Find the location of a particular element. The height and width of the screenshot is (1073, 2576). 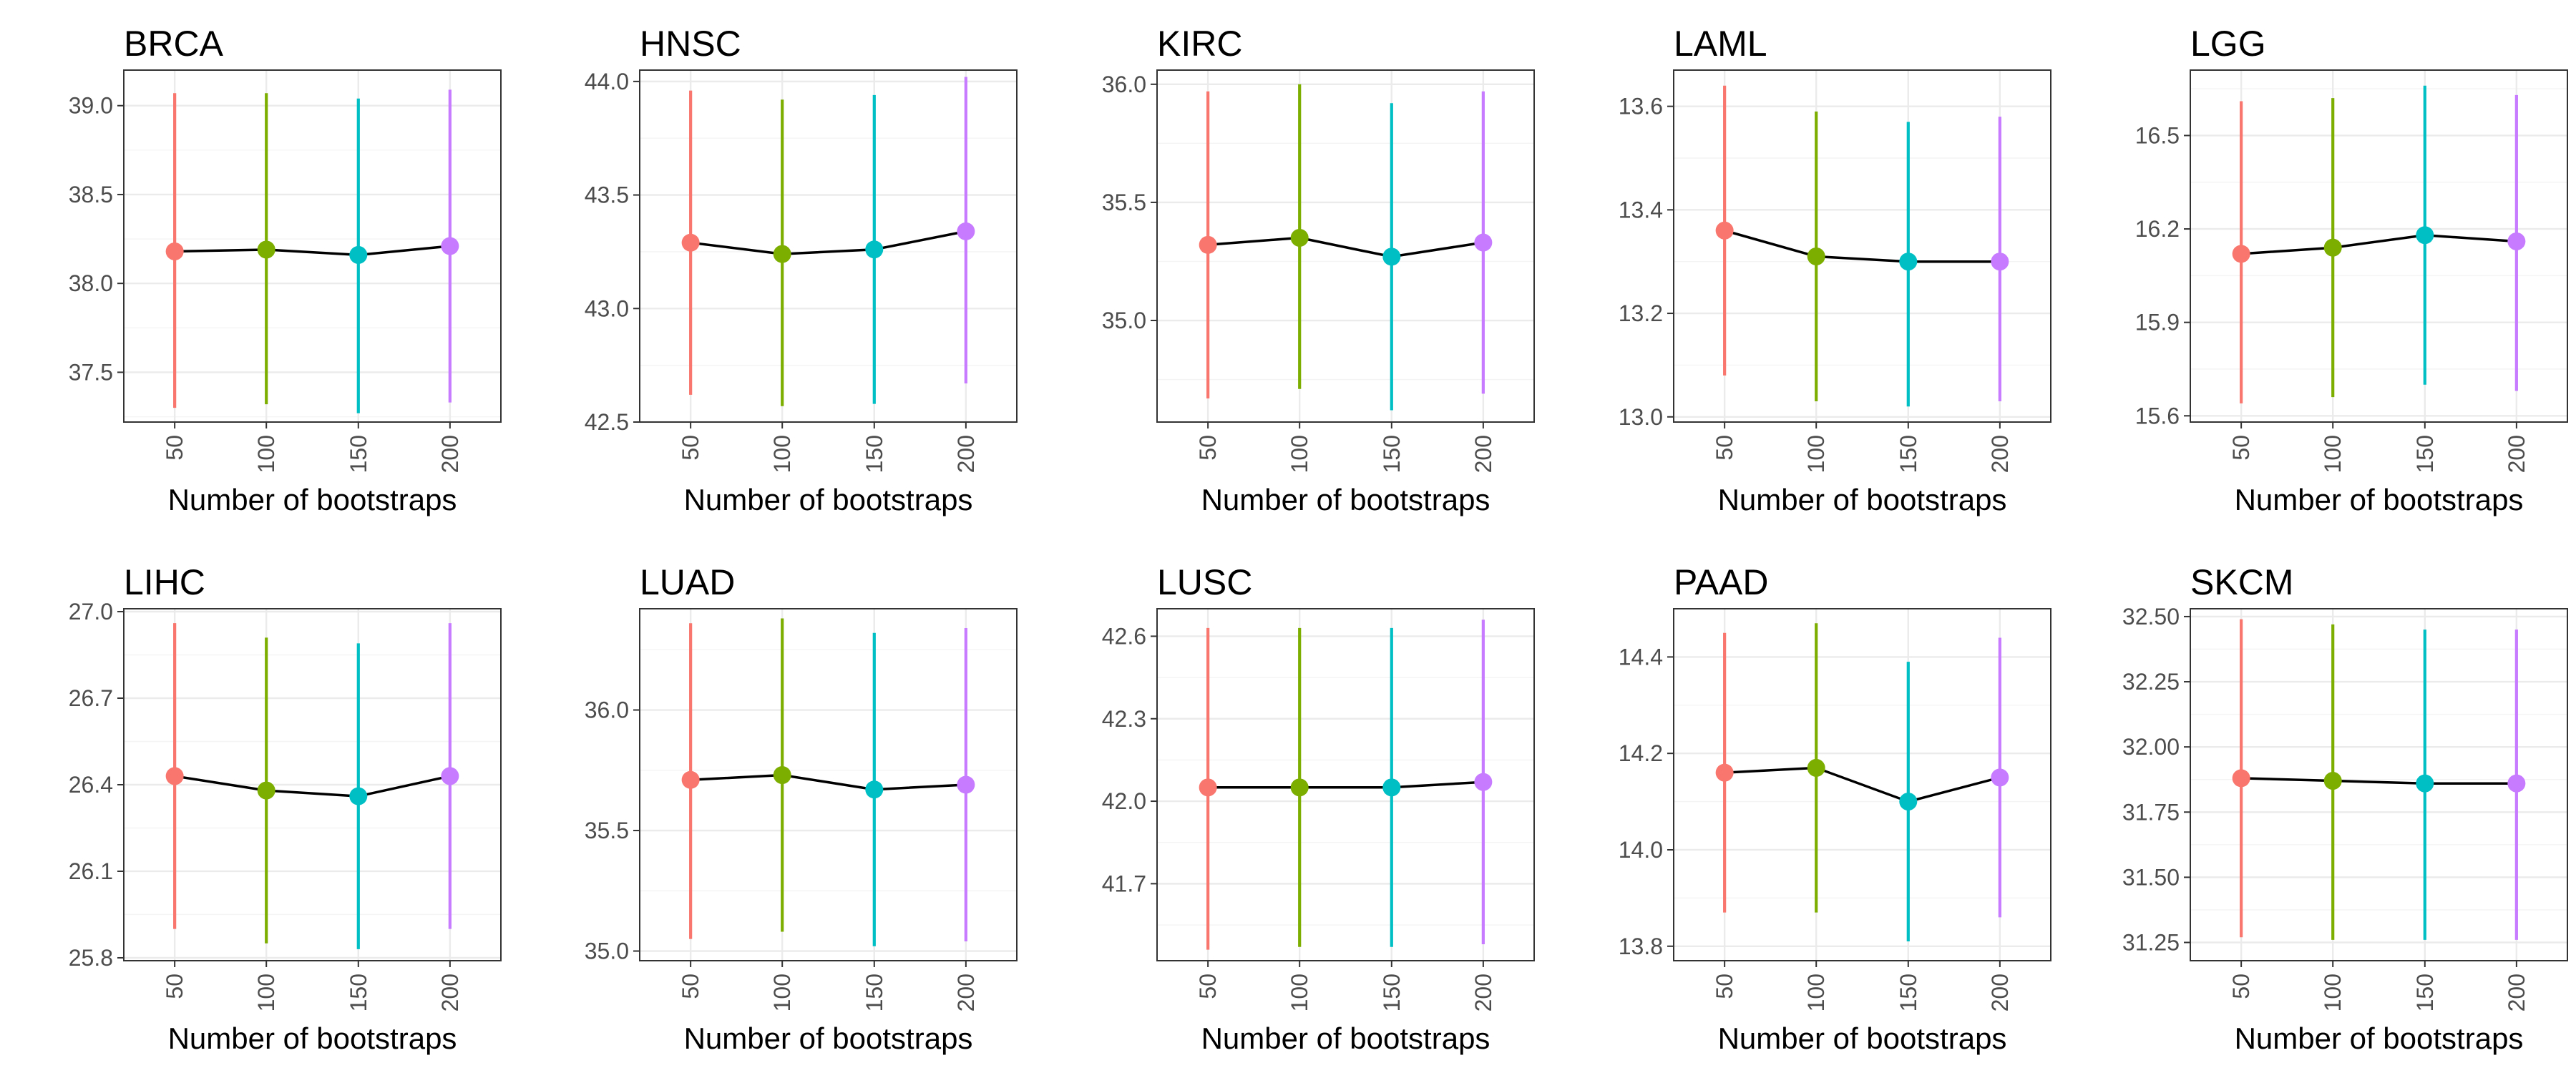

panel-border-lgg is located at coordinates (2379, 246).